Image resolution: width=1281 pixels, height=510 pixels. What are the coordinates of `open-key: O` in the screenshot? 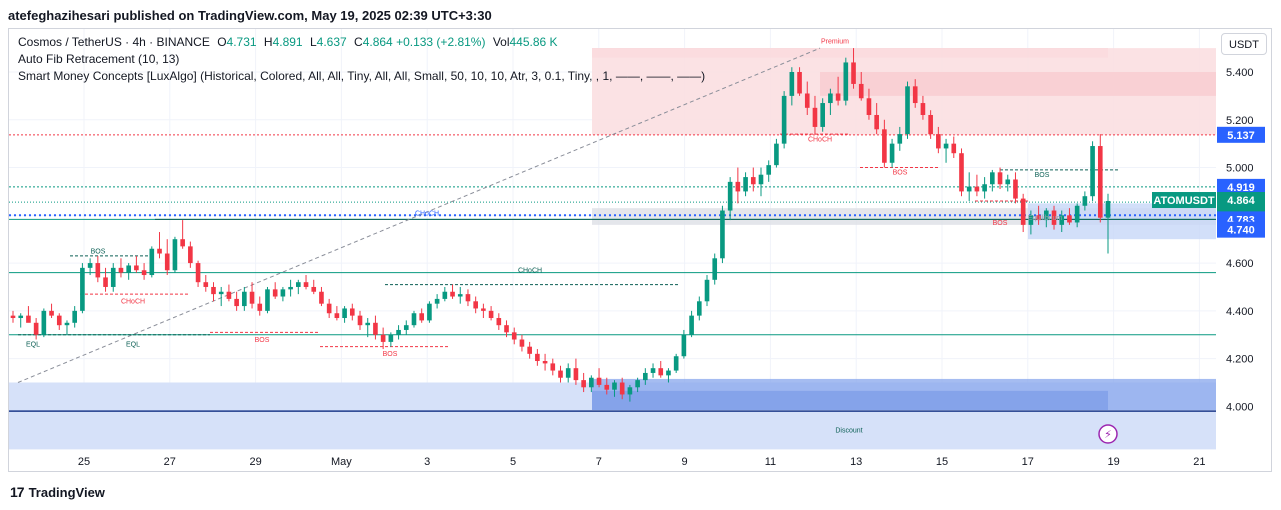 It's located at (222, 42).